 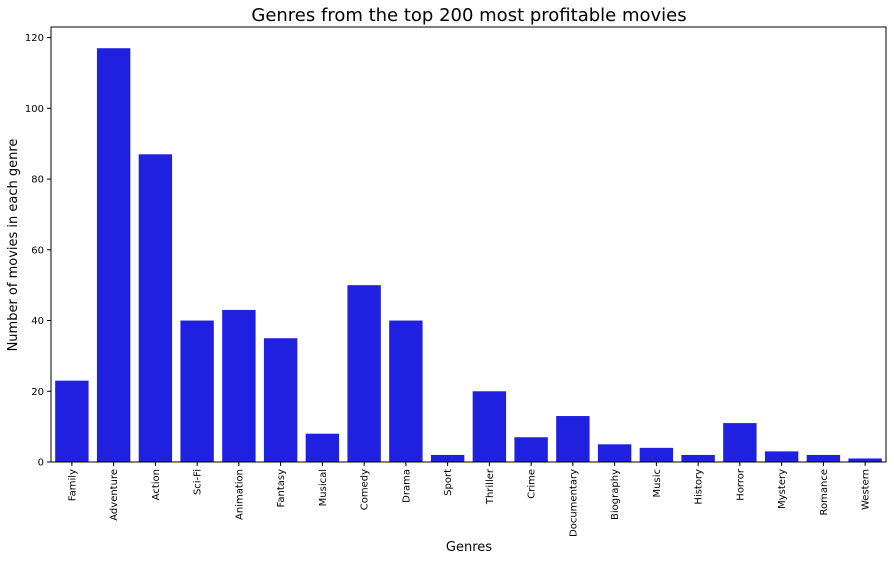 What do you see at coordinates (469, 547) in the screenshot?
I see `x-axis-label: Genres` at bounding box center [469, 547].